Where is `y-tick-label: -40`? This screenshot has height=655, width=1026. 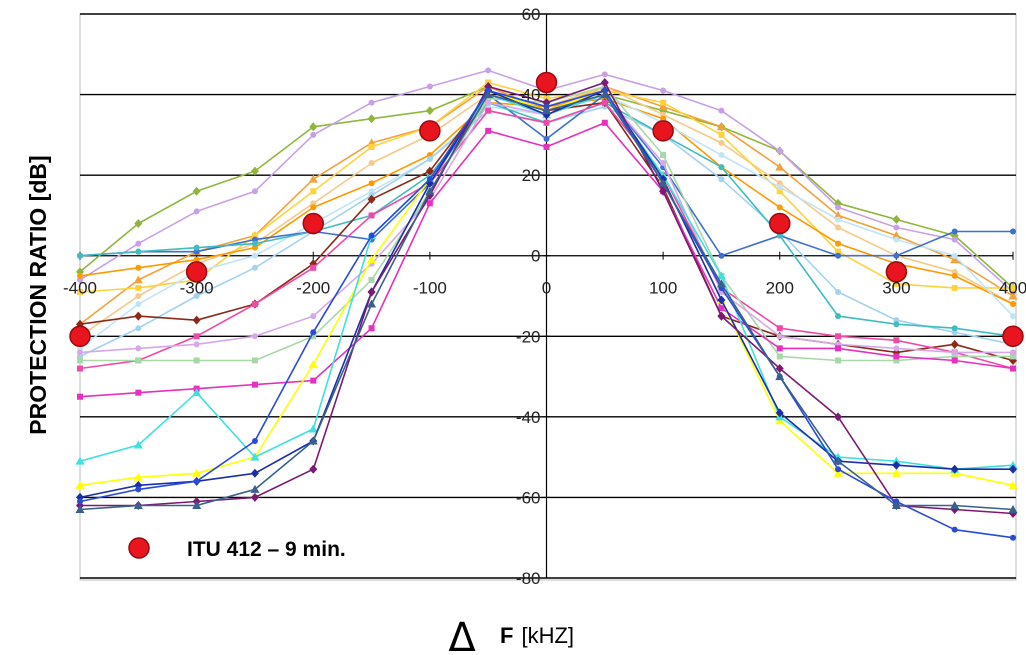 y-tick-label: -40 is located at coordinates (528, 417).